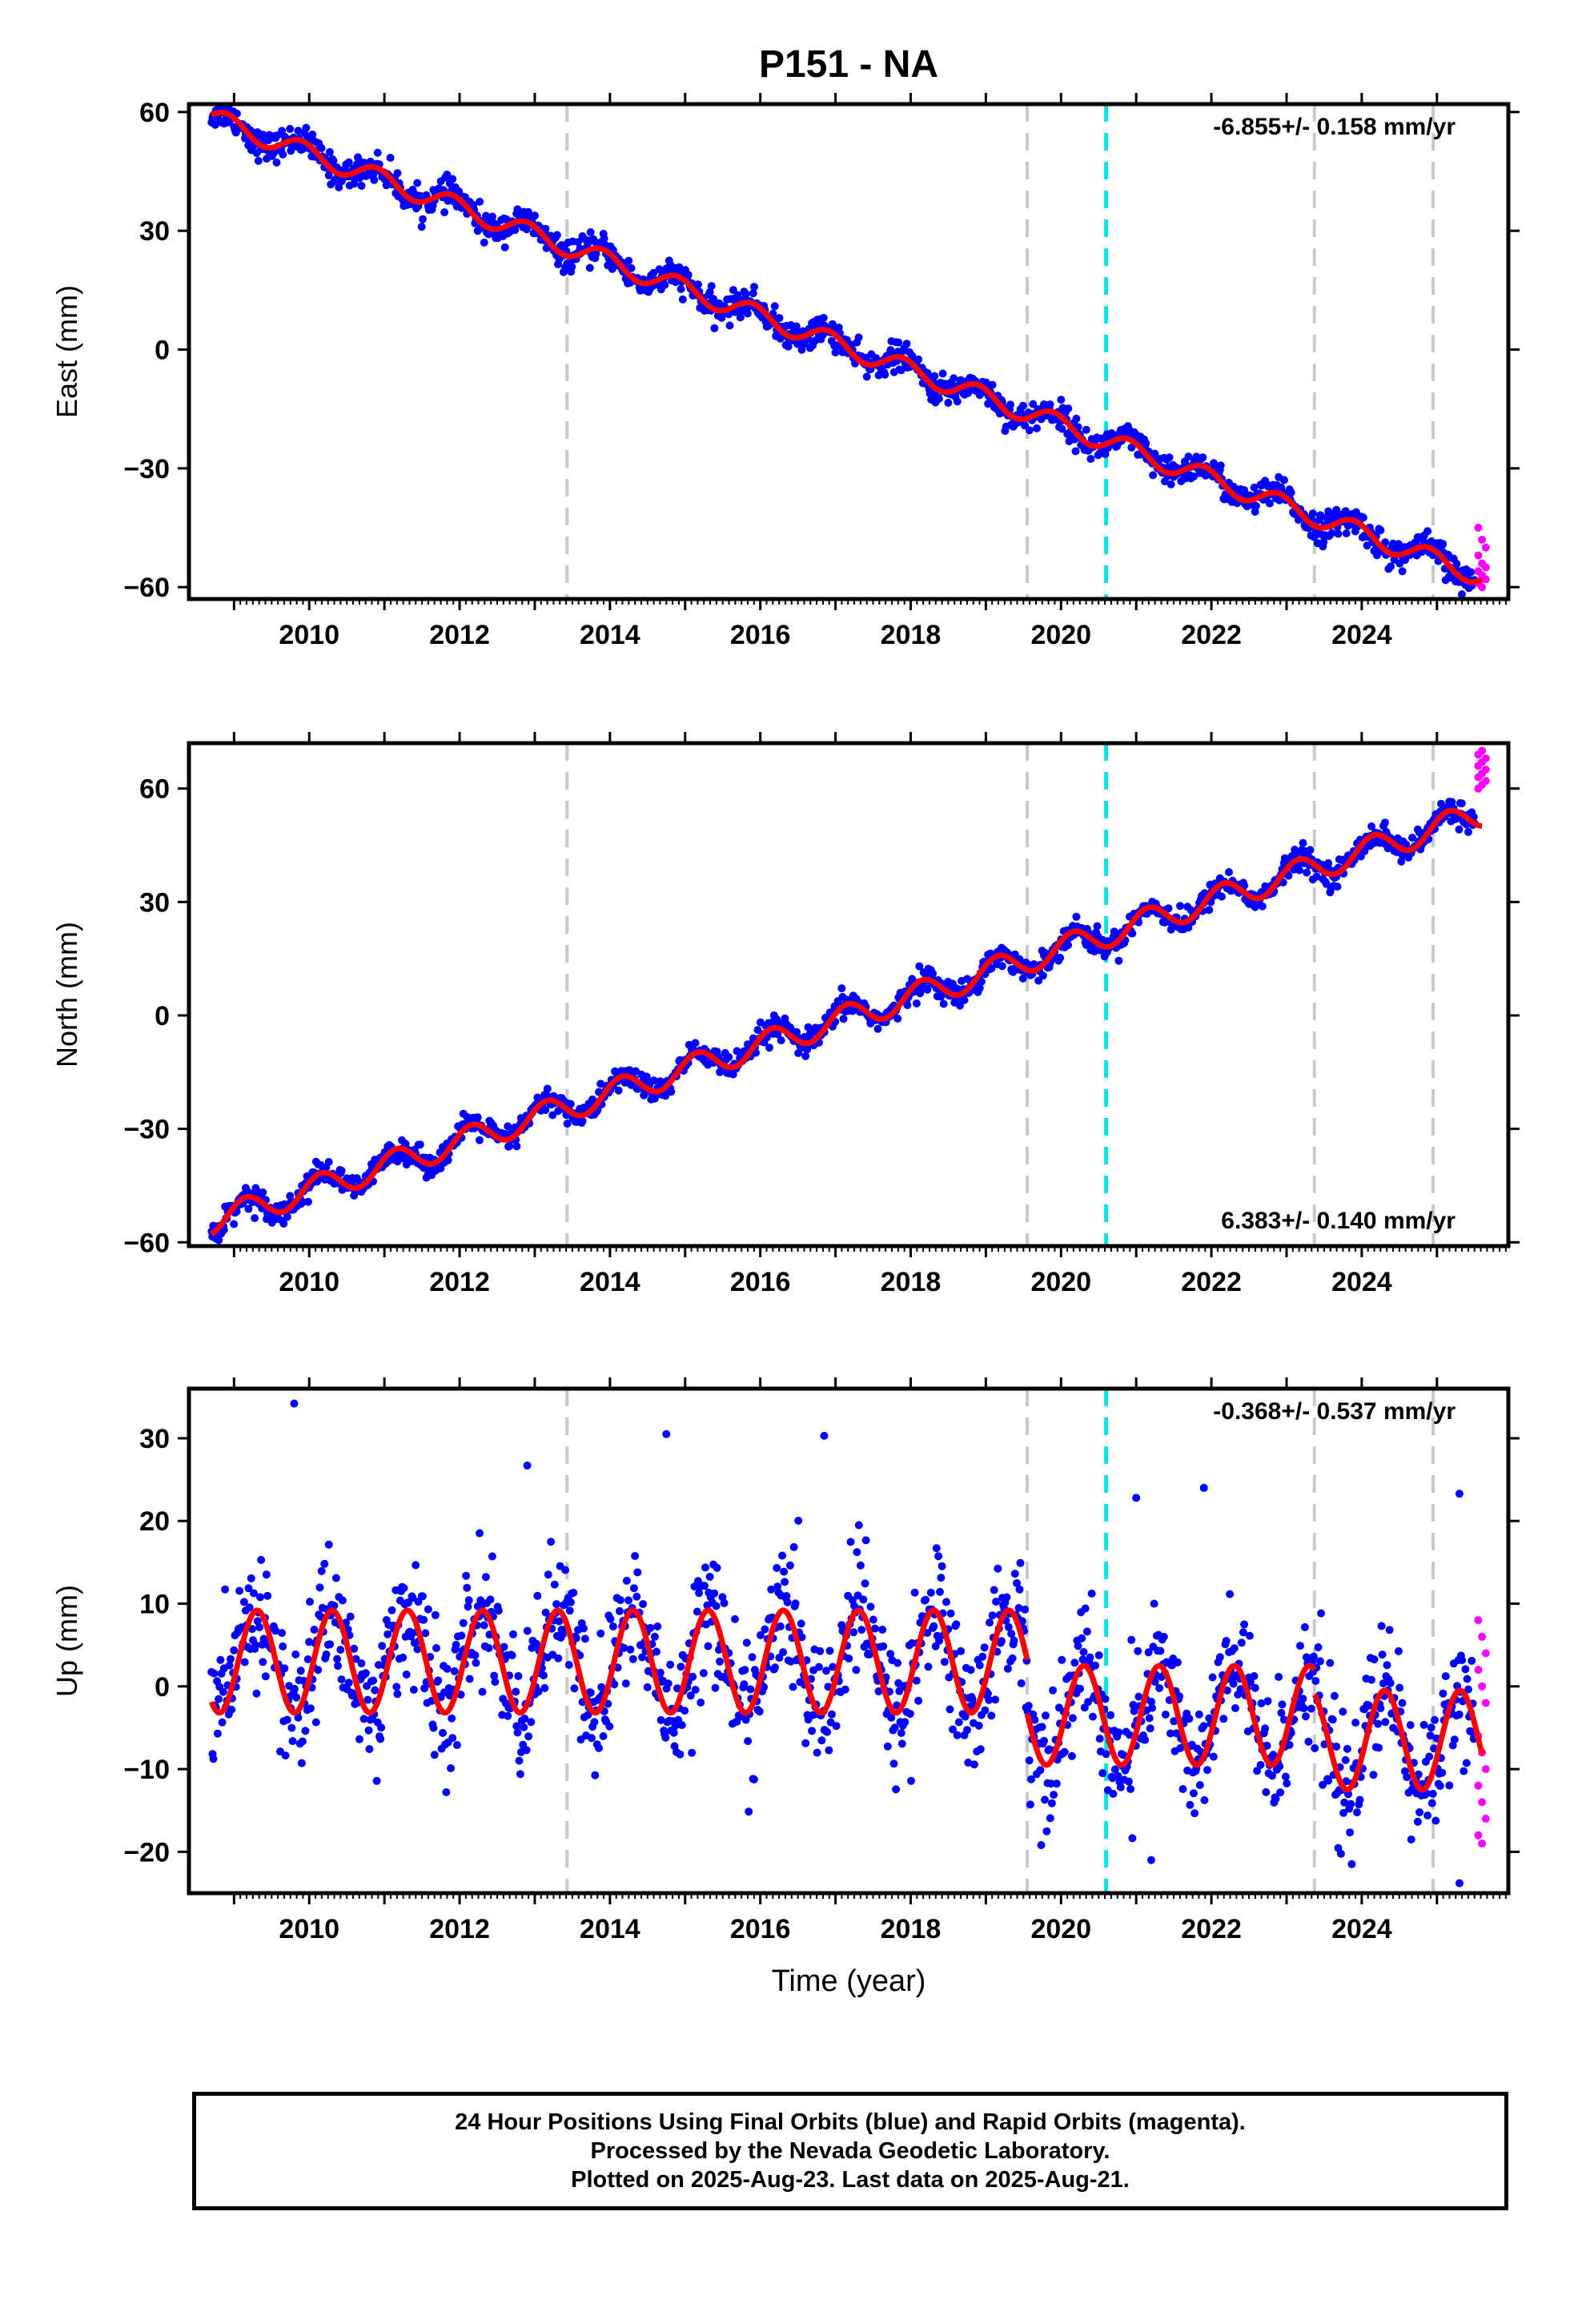  What do you see at coordinates (610, 1929) in the screenshot?
I see `x-tick-label: 2014` at bounding box center [610, 1929].